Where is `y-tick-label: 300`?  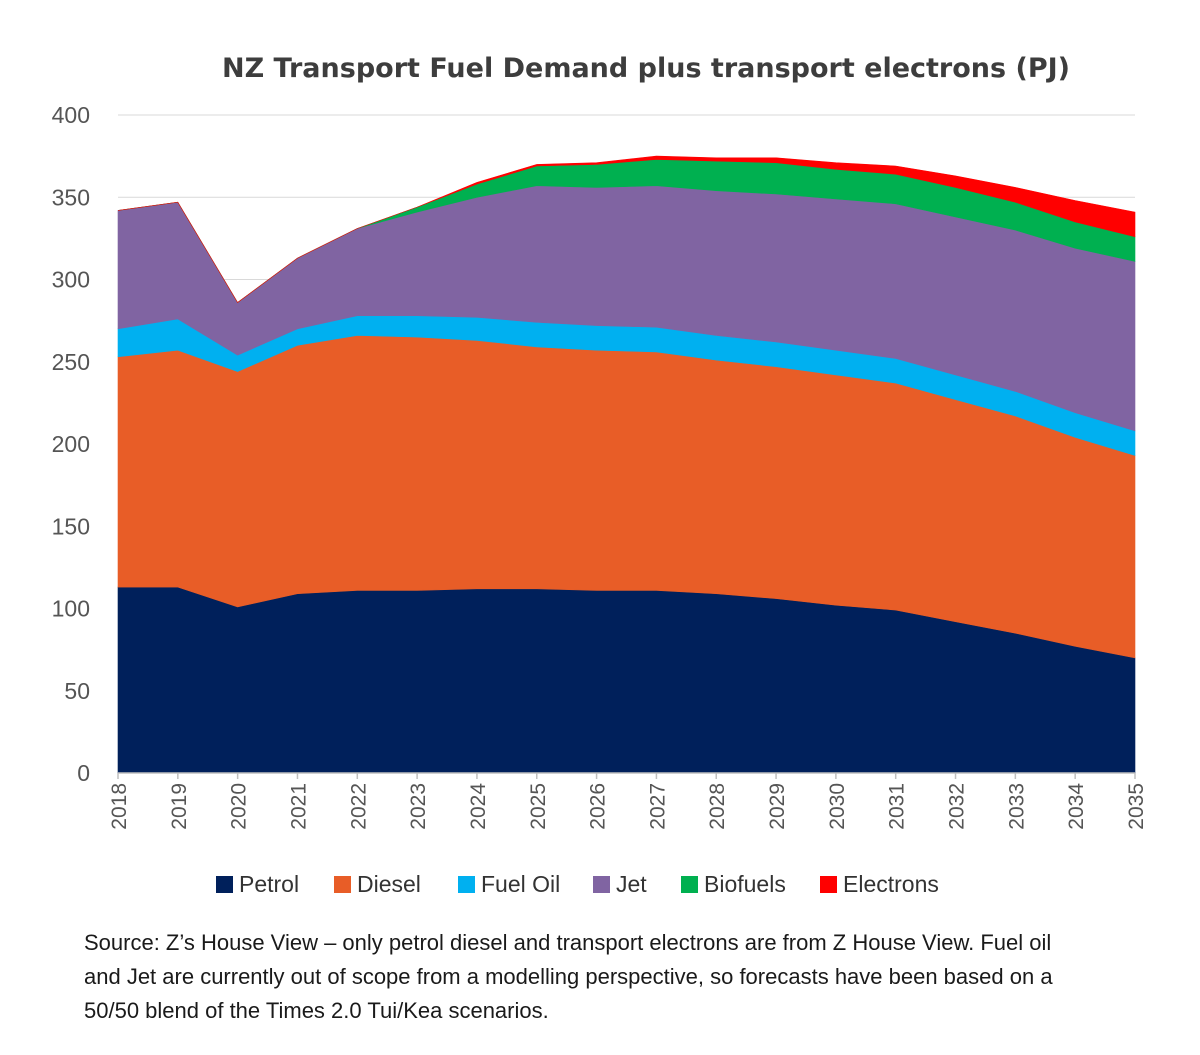
y-tick-label: 300 is located at coordinates (71, 280).